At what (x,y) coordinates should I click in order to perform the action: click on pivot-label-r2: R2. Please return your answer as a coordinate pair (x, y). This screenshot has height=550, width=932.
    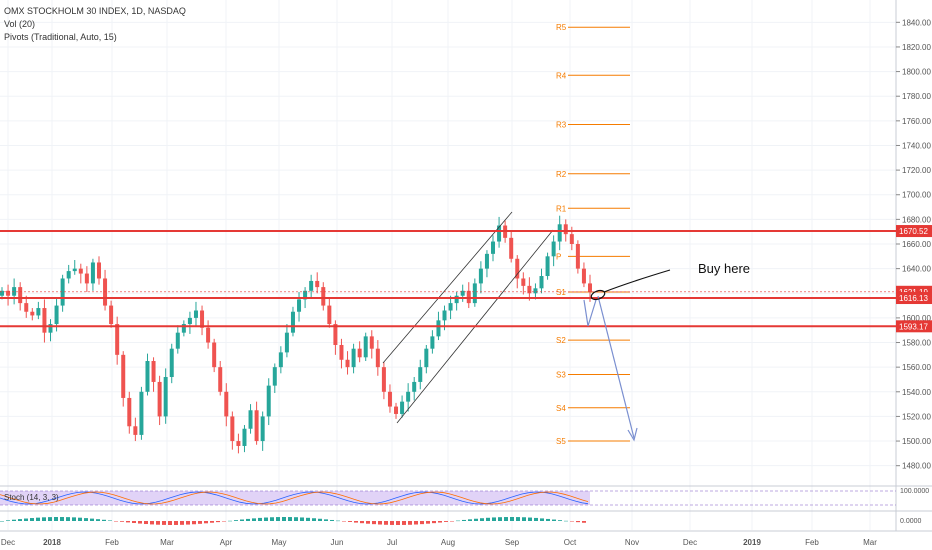
    Looking at the image, I should click on (561, 174).